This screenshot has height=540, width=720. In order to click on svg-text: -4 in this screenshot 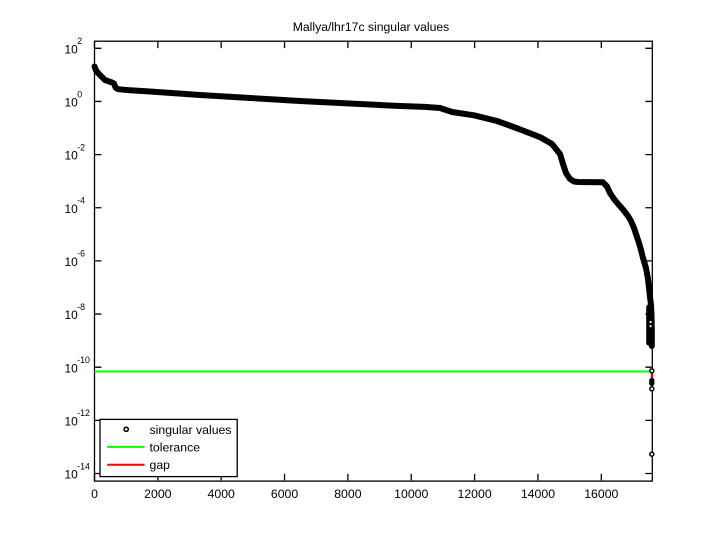, I will do `click(81, 201)`.